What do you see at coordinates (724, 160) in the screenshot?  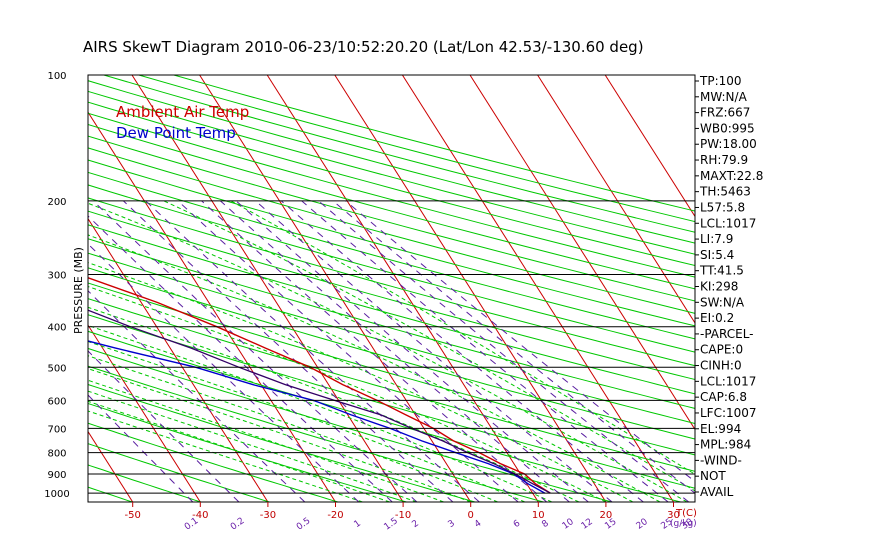 I see `index-label: RH:79.9` at bounding box center [724, 160].